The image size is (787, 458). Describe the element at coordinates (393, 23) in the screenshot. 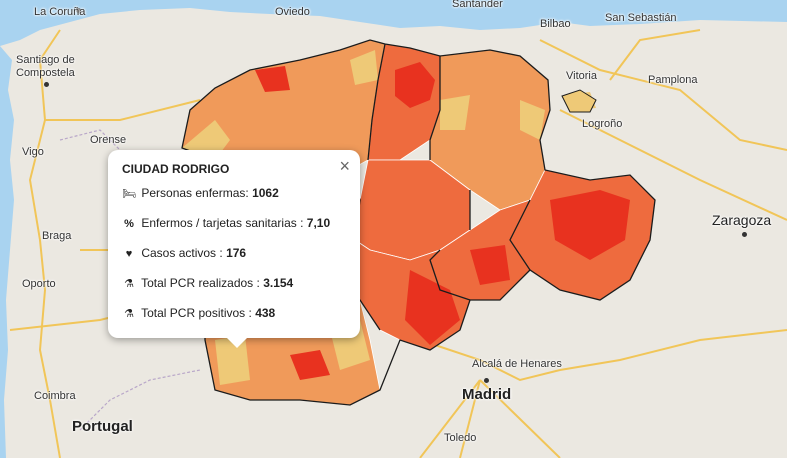

I see `sea` at that location.